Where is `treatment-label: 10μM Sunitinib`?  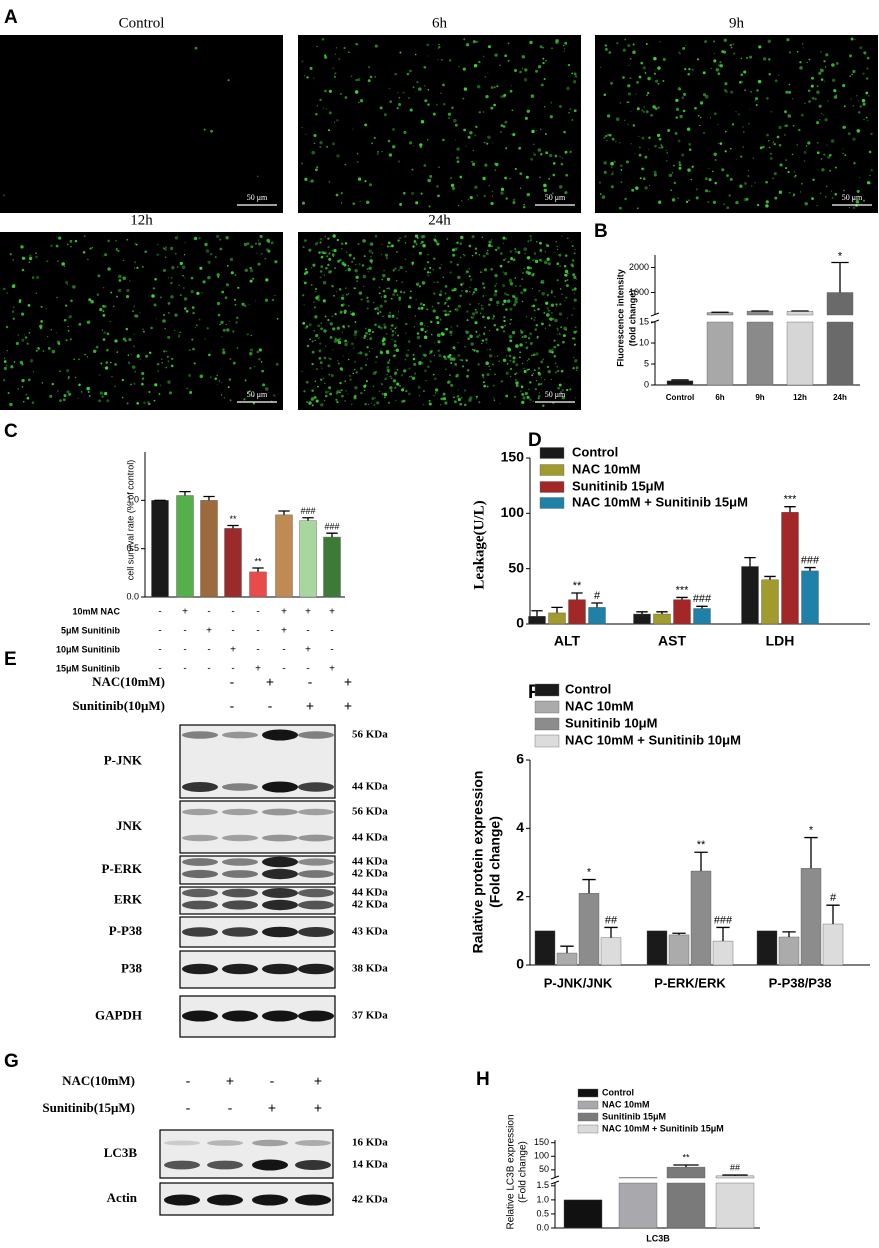 treatment-label: 10μM Sunitinib is located at coordinates (88, 649).